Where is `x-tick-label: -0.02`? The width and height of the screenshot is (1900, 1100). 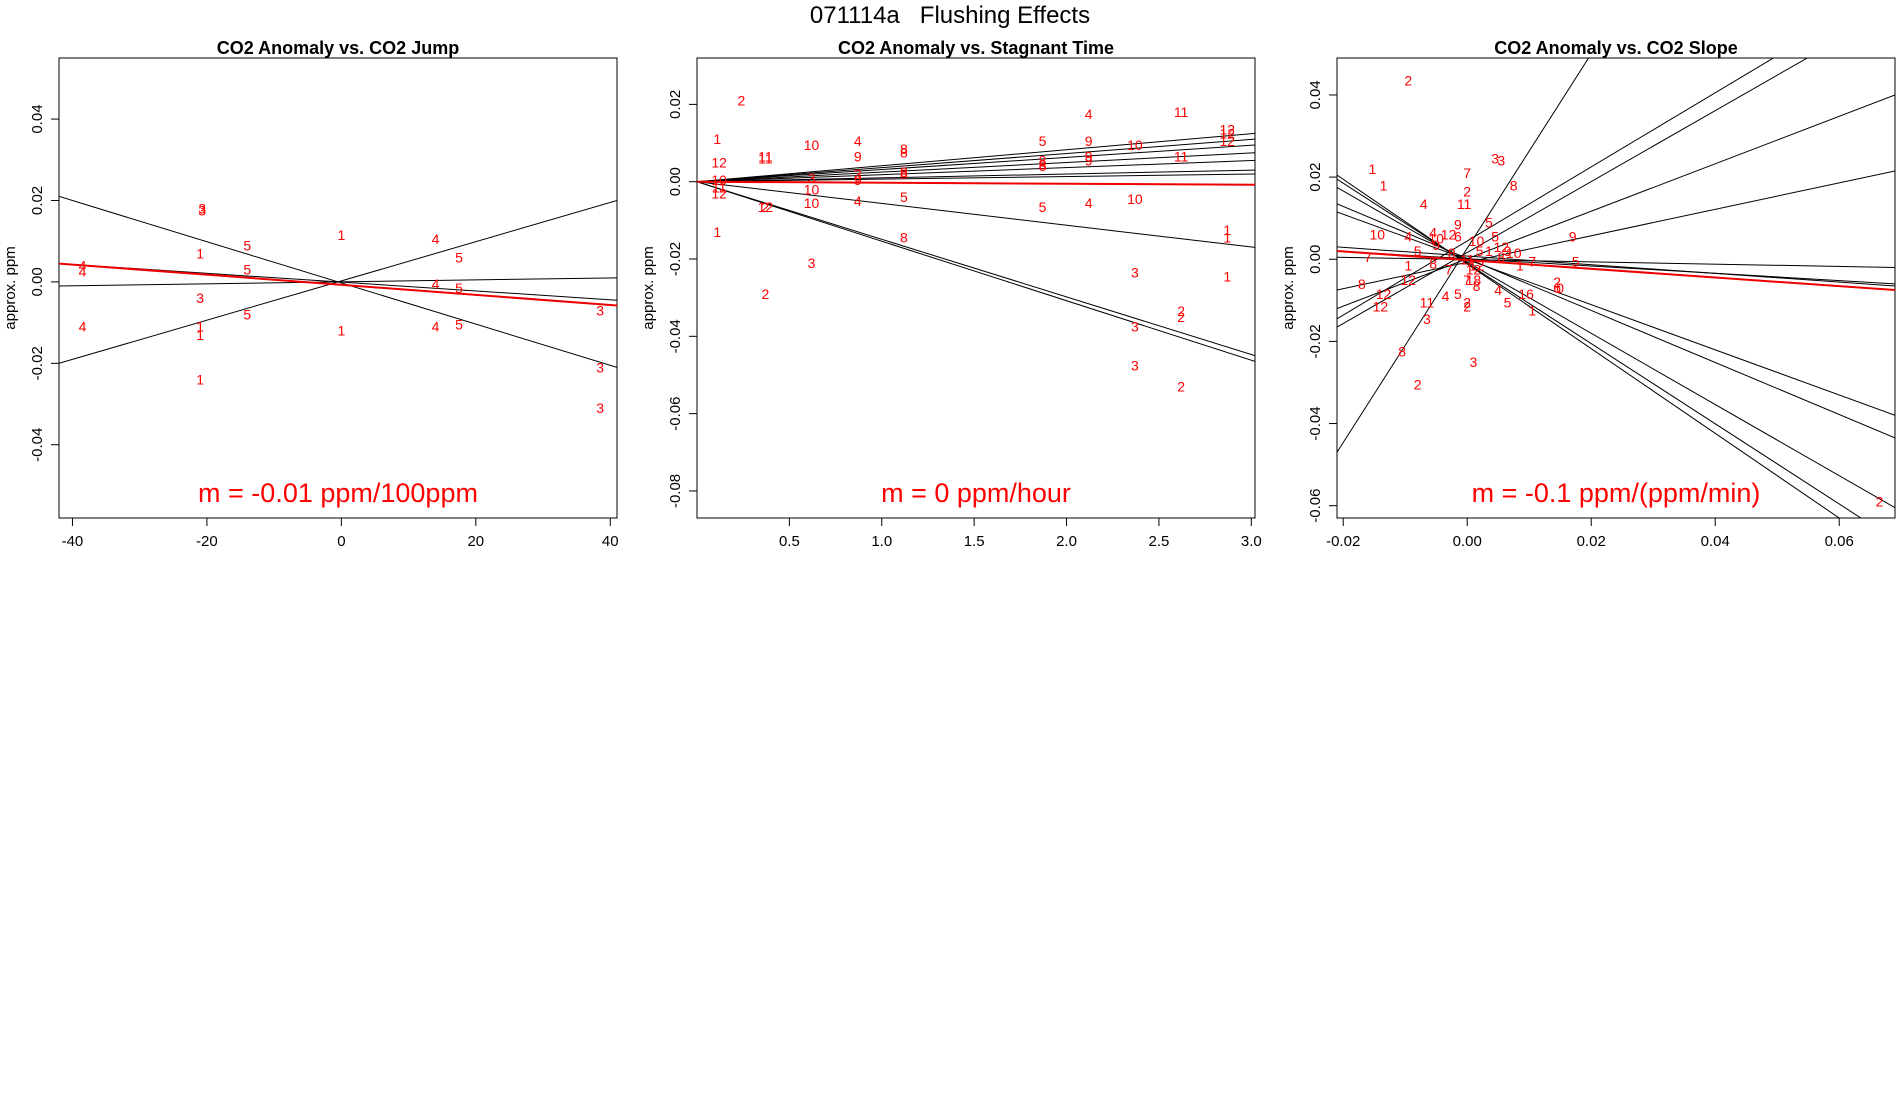
x-tick-label: -0.02 is located at coordinates (1343, 541).